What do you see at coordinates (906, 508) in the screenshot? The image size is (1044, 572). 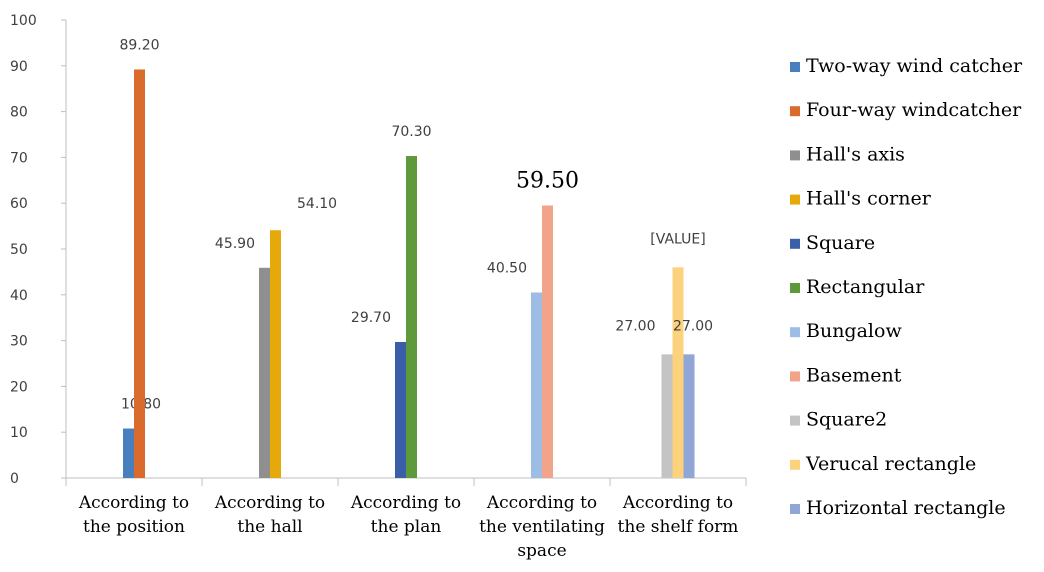 I see `legend-label: Horizontal rectangle` at bounding box center [906, 508].